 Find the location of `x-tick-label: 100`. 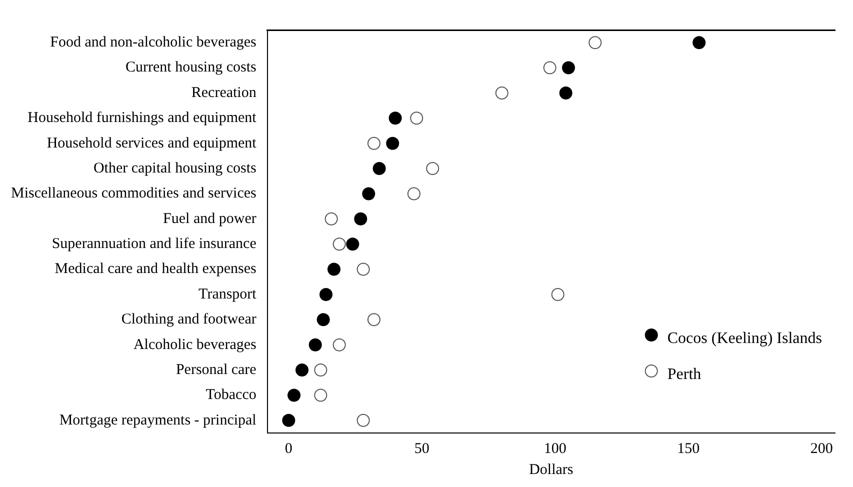

x-tick-label: 100 is located at coordinates (555, 448).